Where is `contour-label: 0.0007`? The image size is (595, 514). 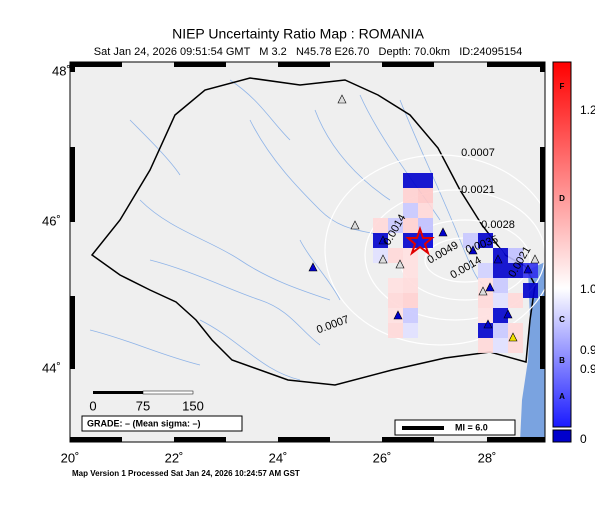
contour-label: 0.0007 is located at coordinates (478, 153).